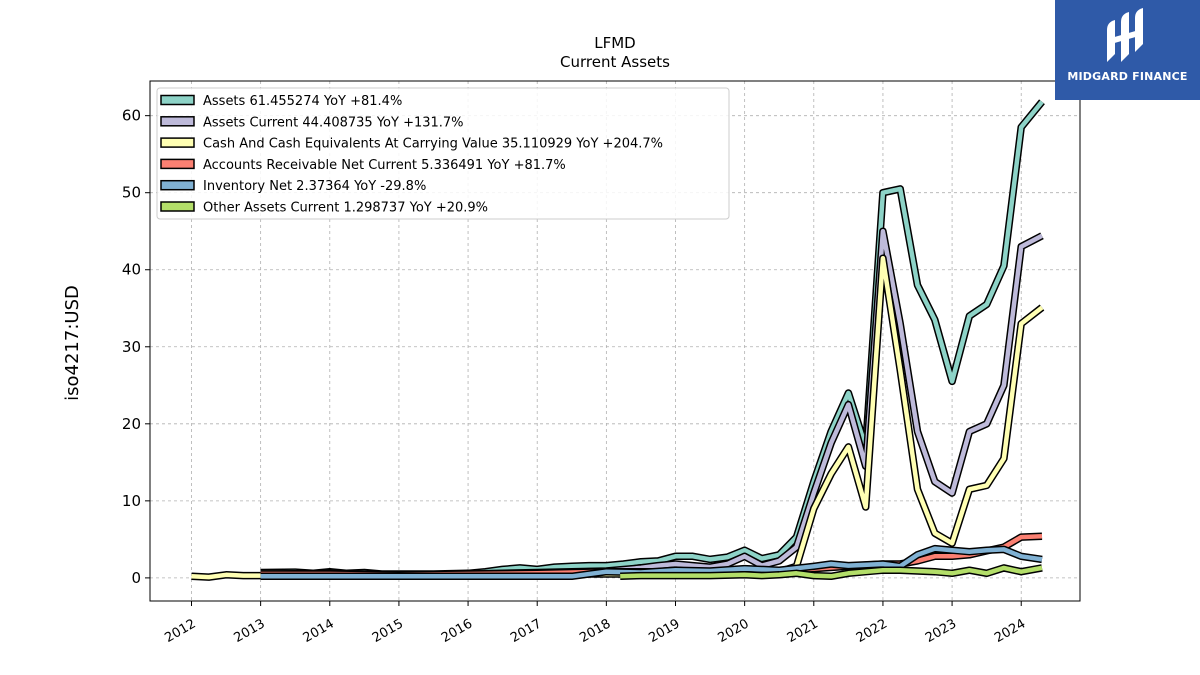  Describe the element at coordinates (595, 631) in the screenshot. I see `x-tick-label: 2018` at that location.